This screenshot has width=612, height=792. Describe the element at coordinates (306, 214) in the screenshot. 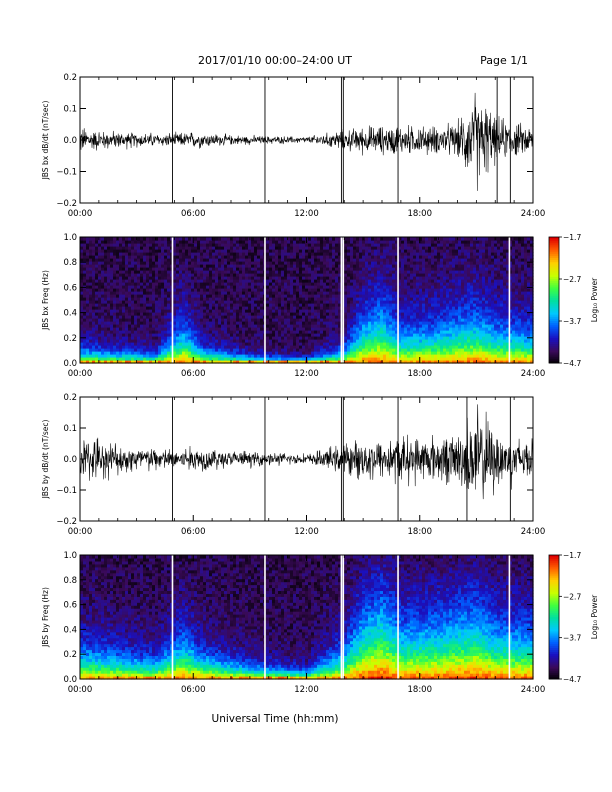

I see `x-tick-label: 12:00` at that location.